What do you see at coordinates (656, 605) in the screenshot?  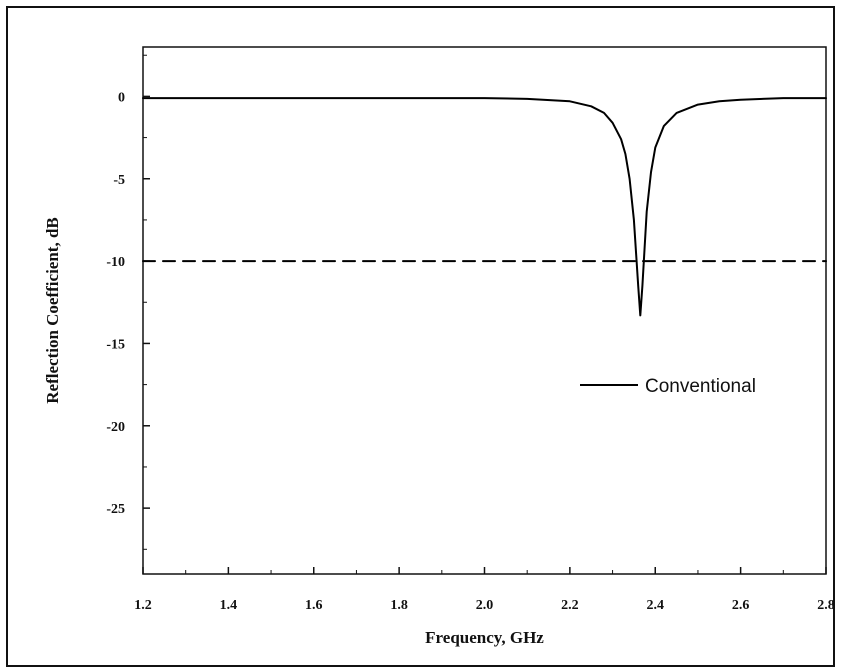 I see `x-tick-label: 2.4` at bounding box center [656, 605].